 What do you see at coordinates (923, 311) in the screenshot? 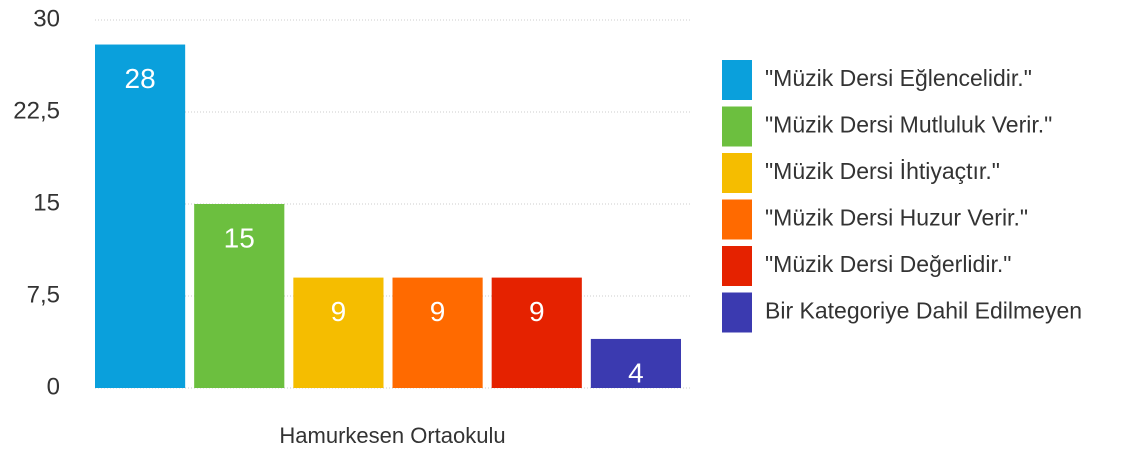
I see `legend-label: Bir Kategoriye Dahil Edilmeyen` at bounding box center [923, 311].